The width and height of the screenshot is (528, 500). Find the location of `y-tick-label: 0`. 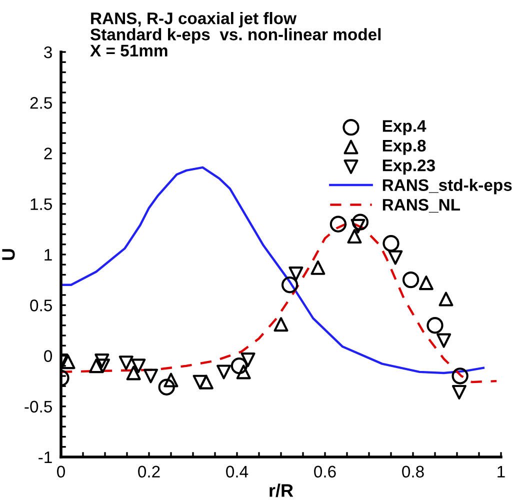

y-tick-label: 0 is located at coordinates (48, 356).